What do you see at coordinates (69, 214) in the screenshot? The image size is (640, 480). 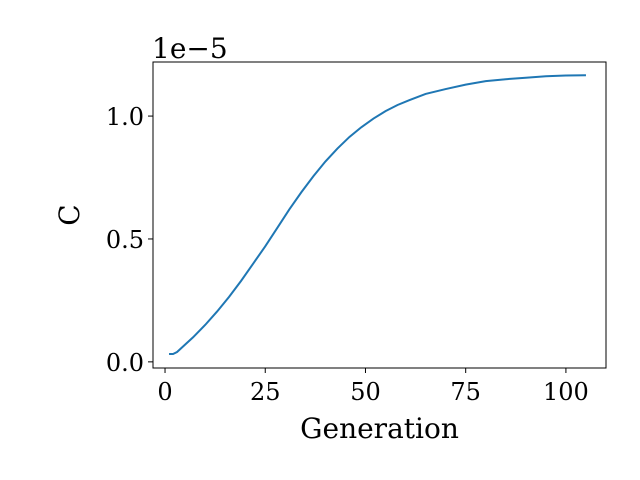 I see `y-axis-title: C` at bounding box center [69, 214].